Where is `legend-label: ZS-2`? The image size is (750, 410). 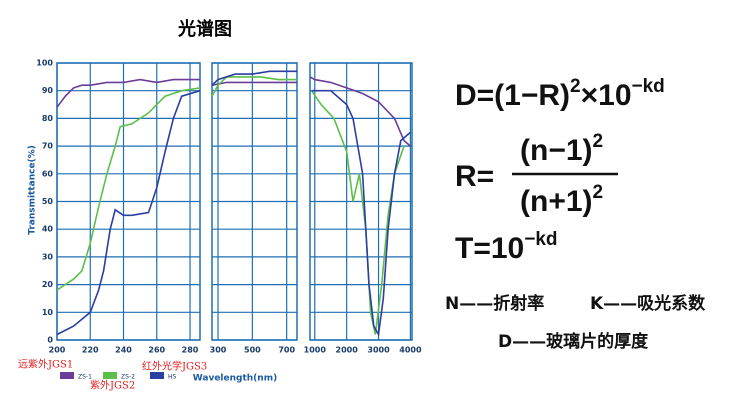
legend-label: ZS-2 is located at coordinates (128, 377).